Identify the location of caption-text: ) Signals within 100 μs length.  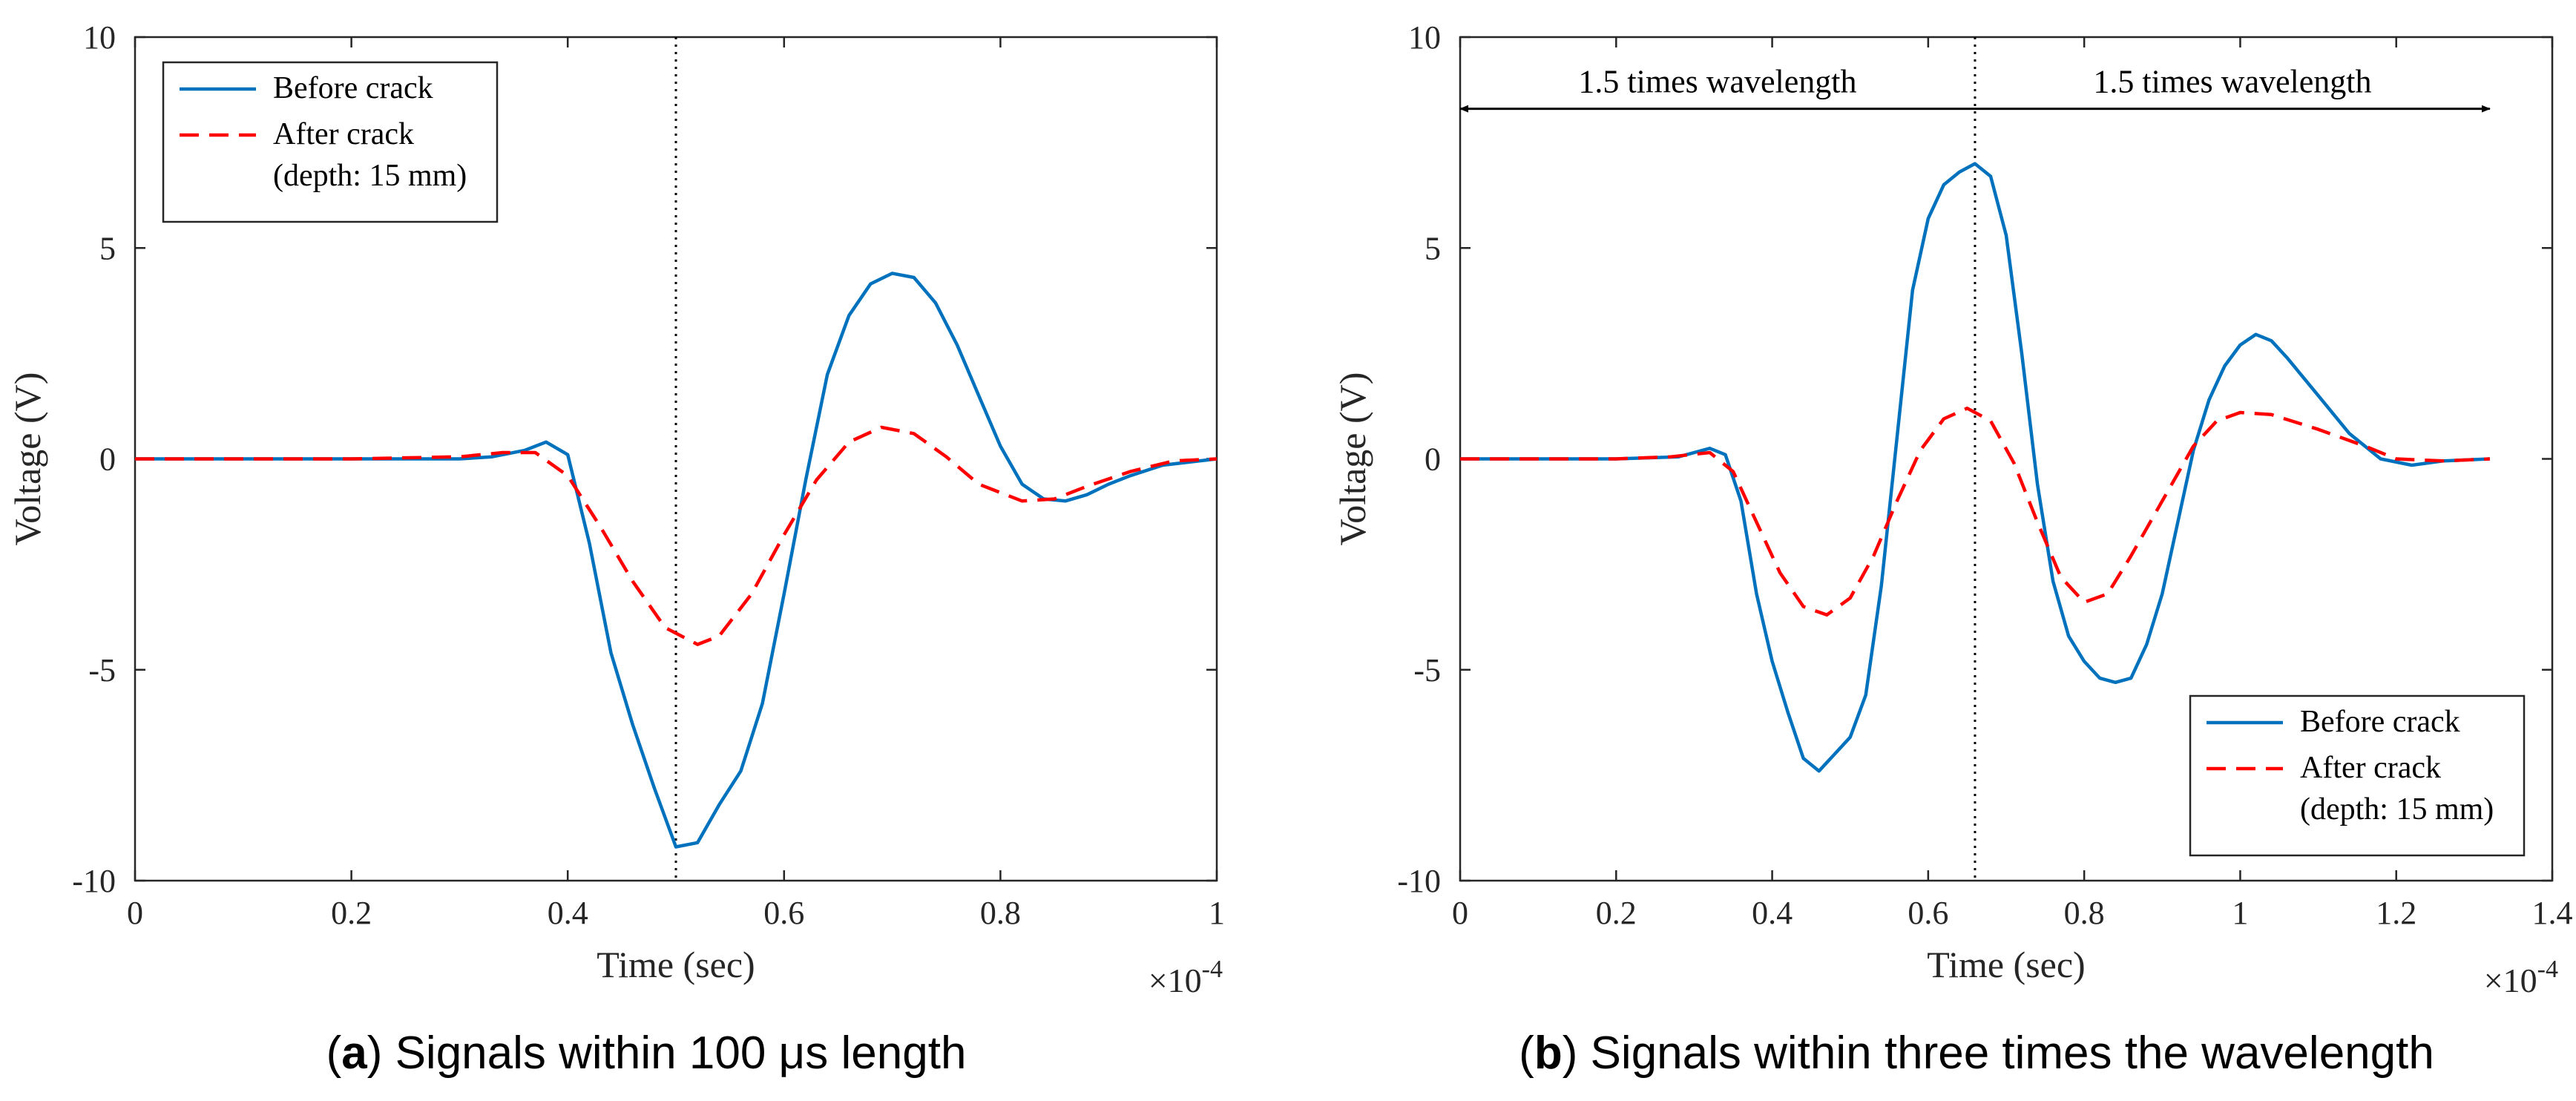
(667, 1053).